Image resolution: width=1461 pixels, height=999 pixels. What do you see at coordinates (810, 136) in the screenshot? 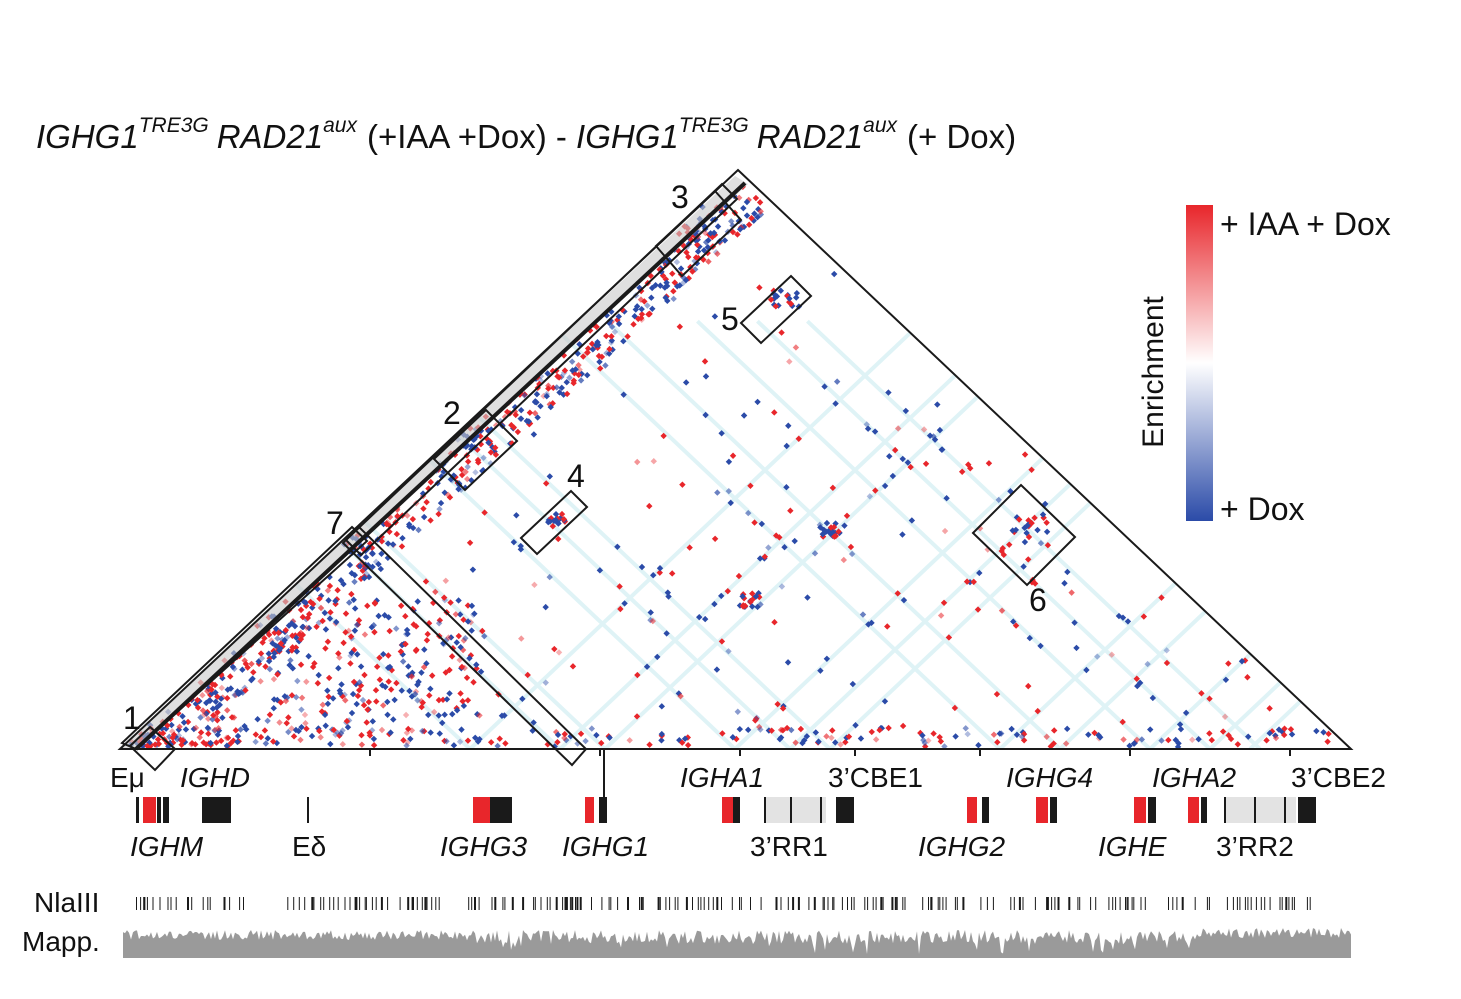
I see `title-gene4: RAD21` at bounding box center [810, 136].